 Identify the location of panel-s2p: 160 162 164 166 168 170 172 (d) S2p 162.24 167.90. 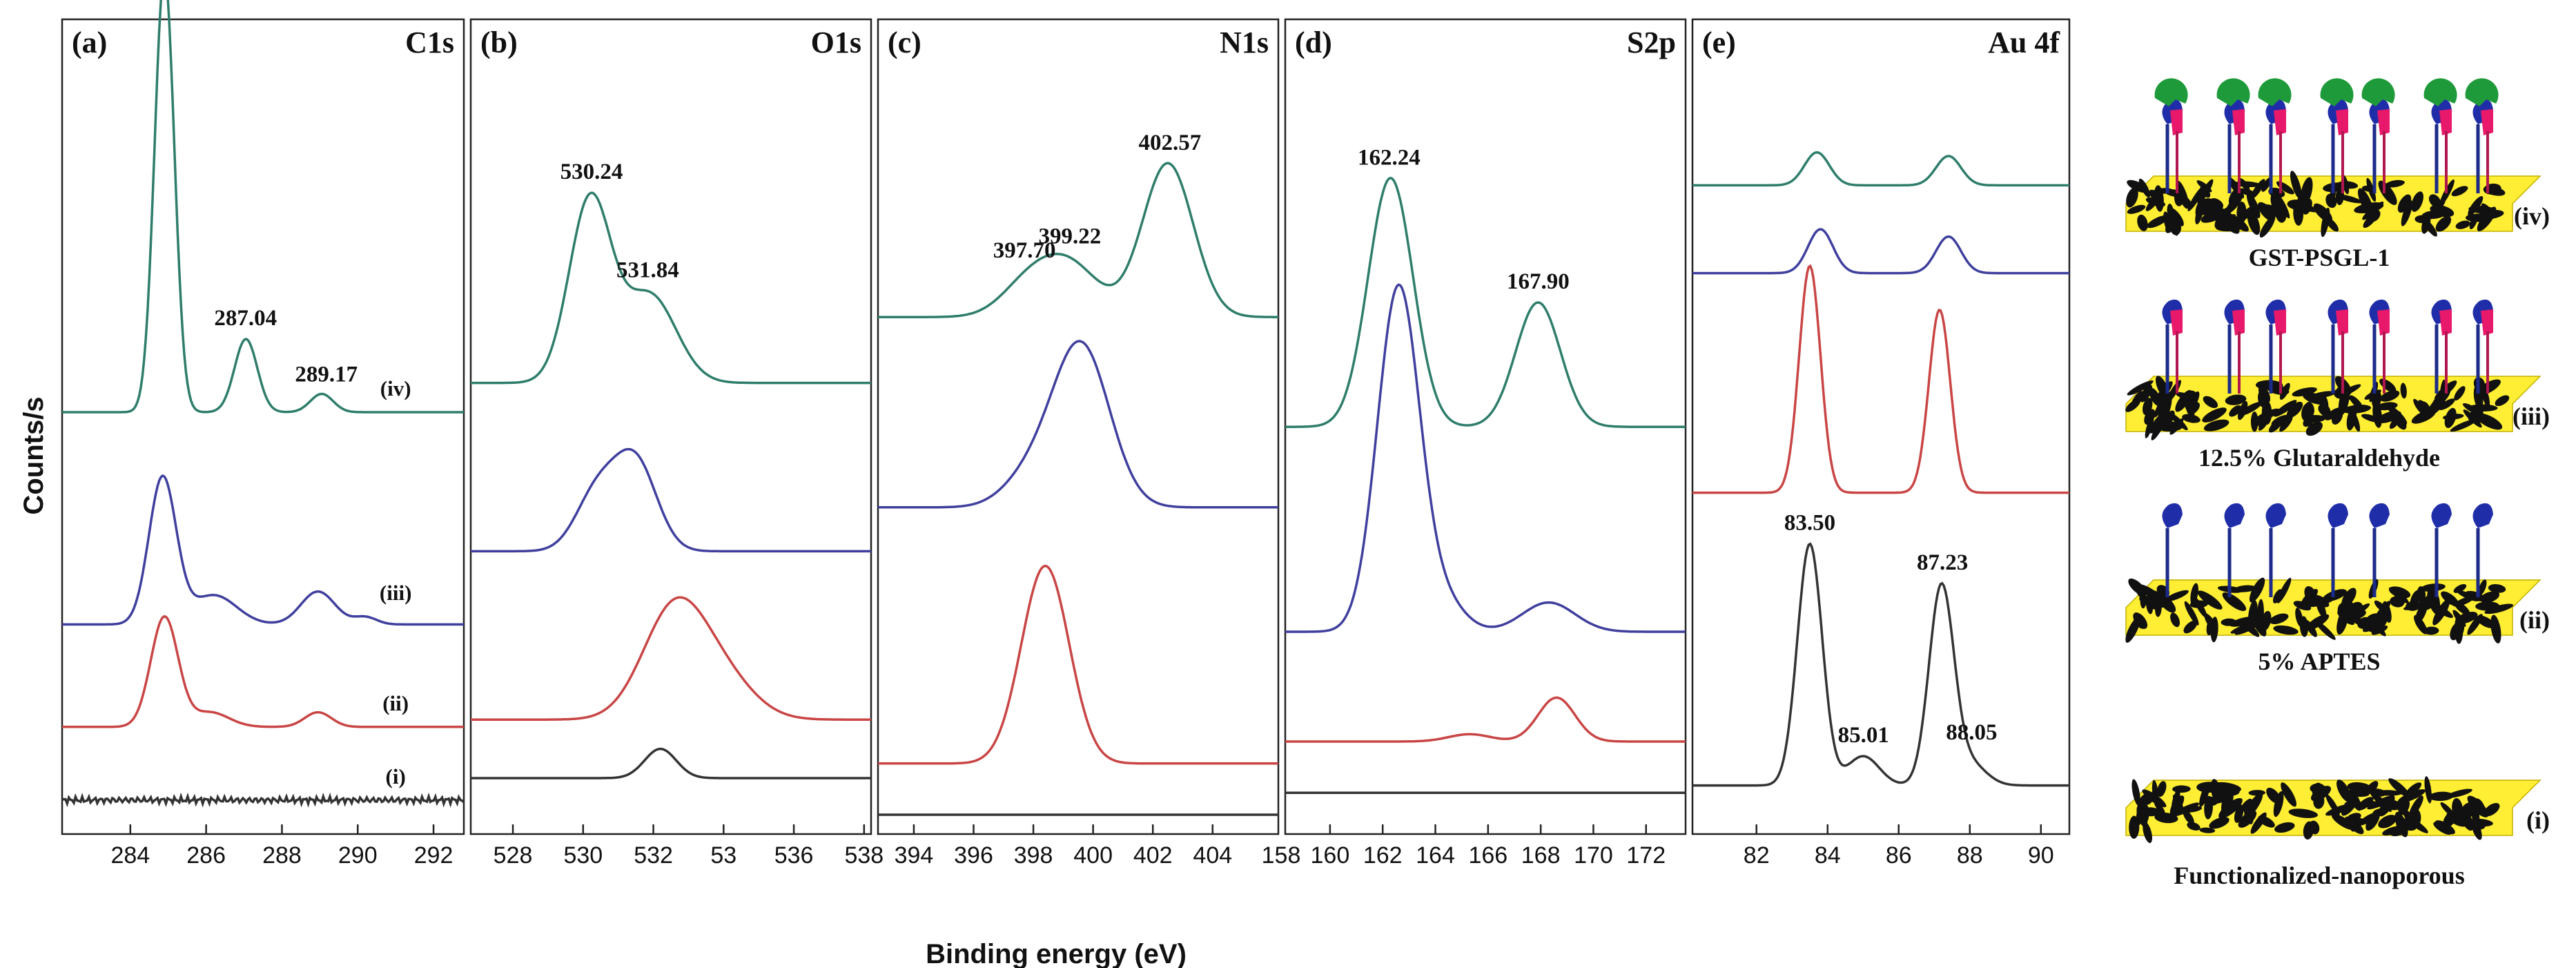
(1485, 444).